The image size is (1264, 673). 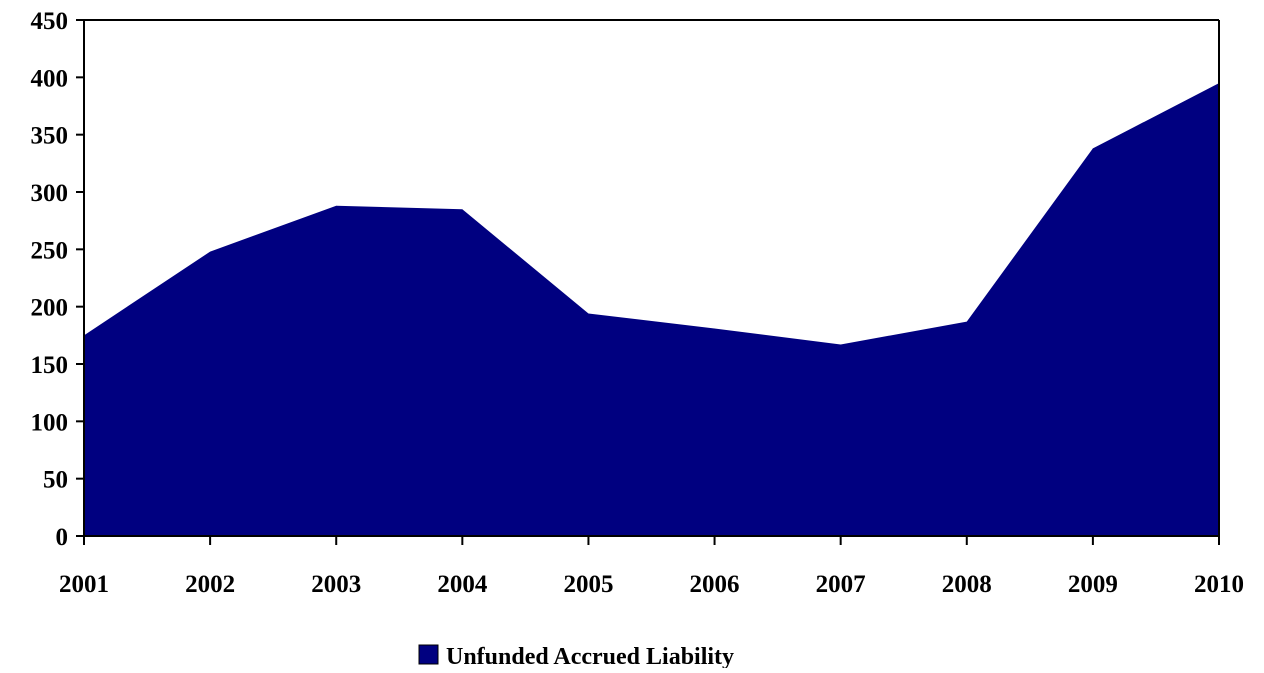 I want to click on legend-label: Unfunded Accrued Liability, so click(x=590, y=656).